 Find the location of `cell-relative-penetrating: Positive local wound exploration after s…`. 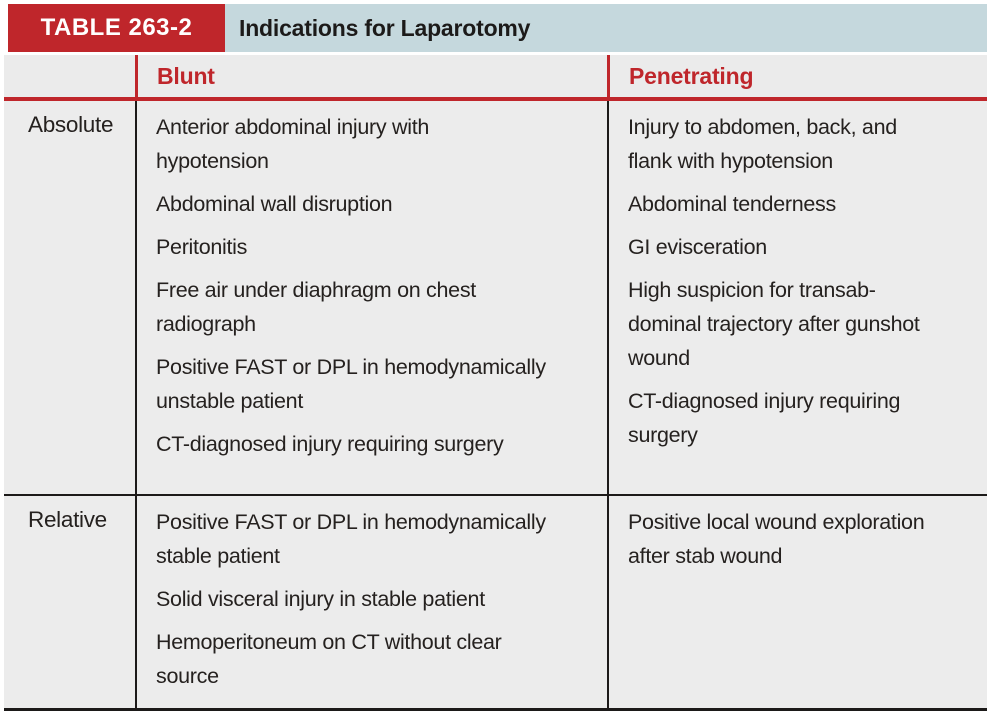

cell-relative-penetrating: Positive local wound exploration after s… is located at coordinates (797, 602).